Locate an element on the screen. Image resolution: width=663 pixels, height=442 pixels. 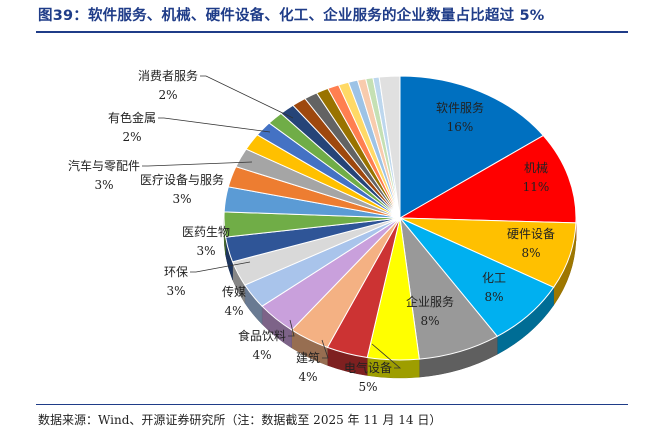
slice-name-5: 电气设备 is located at coordinates (368, 367).